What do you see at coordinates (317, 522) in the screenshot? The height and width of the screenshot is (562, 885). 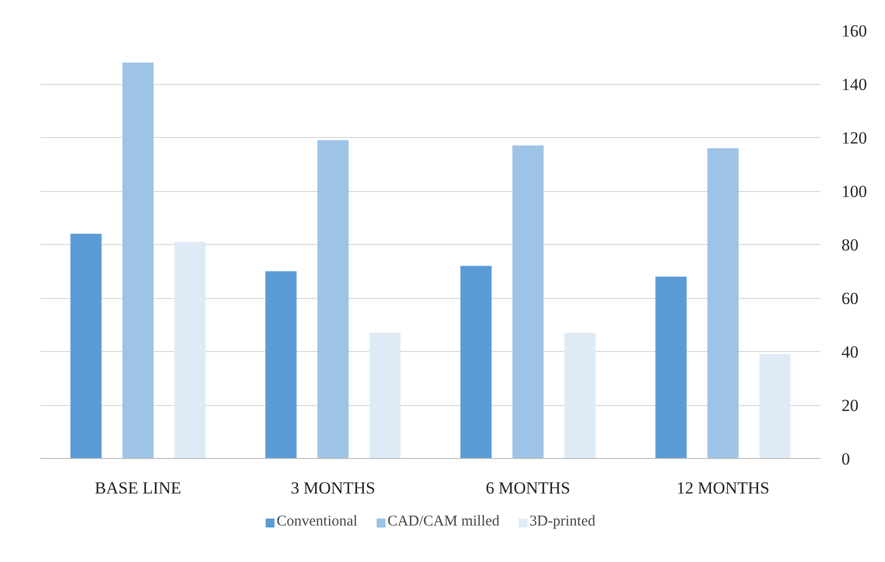 I see `legend-label: Conventional` at bounding box center [317, 522].